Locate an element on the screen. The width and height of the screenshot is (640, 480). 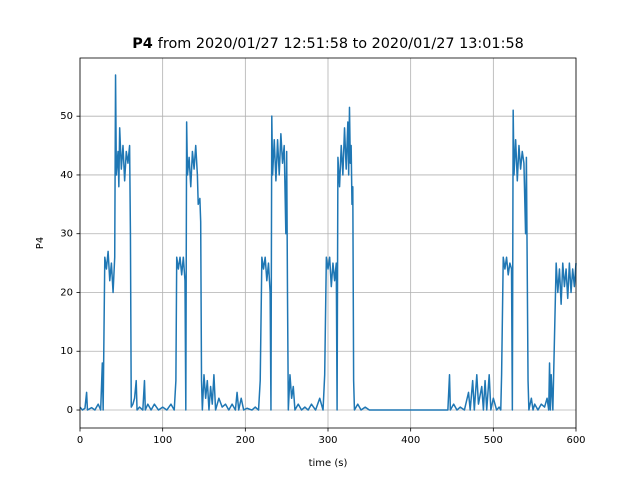
title-bold: P4 is located at coordinates (142, 44).